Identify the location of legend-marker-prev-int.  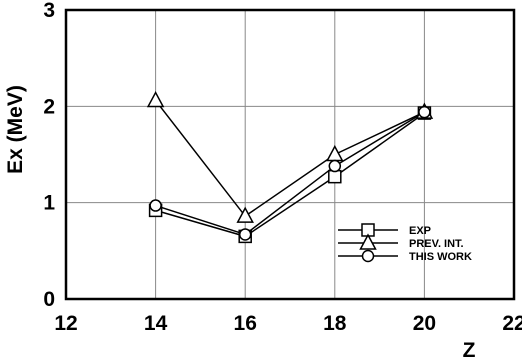
(368, 241).